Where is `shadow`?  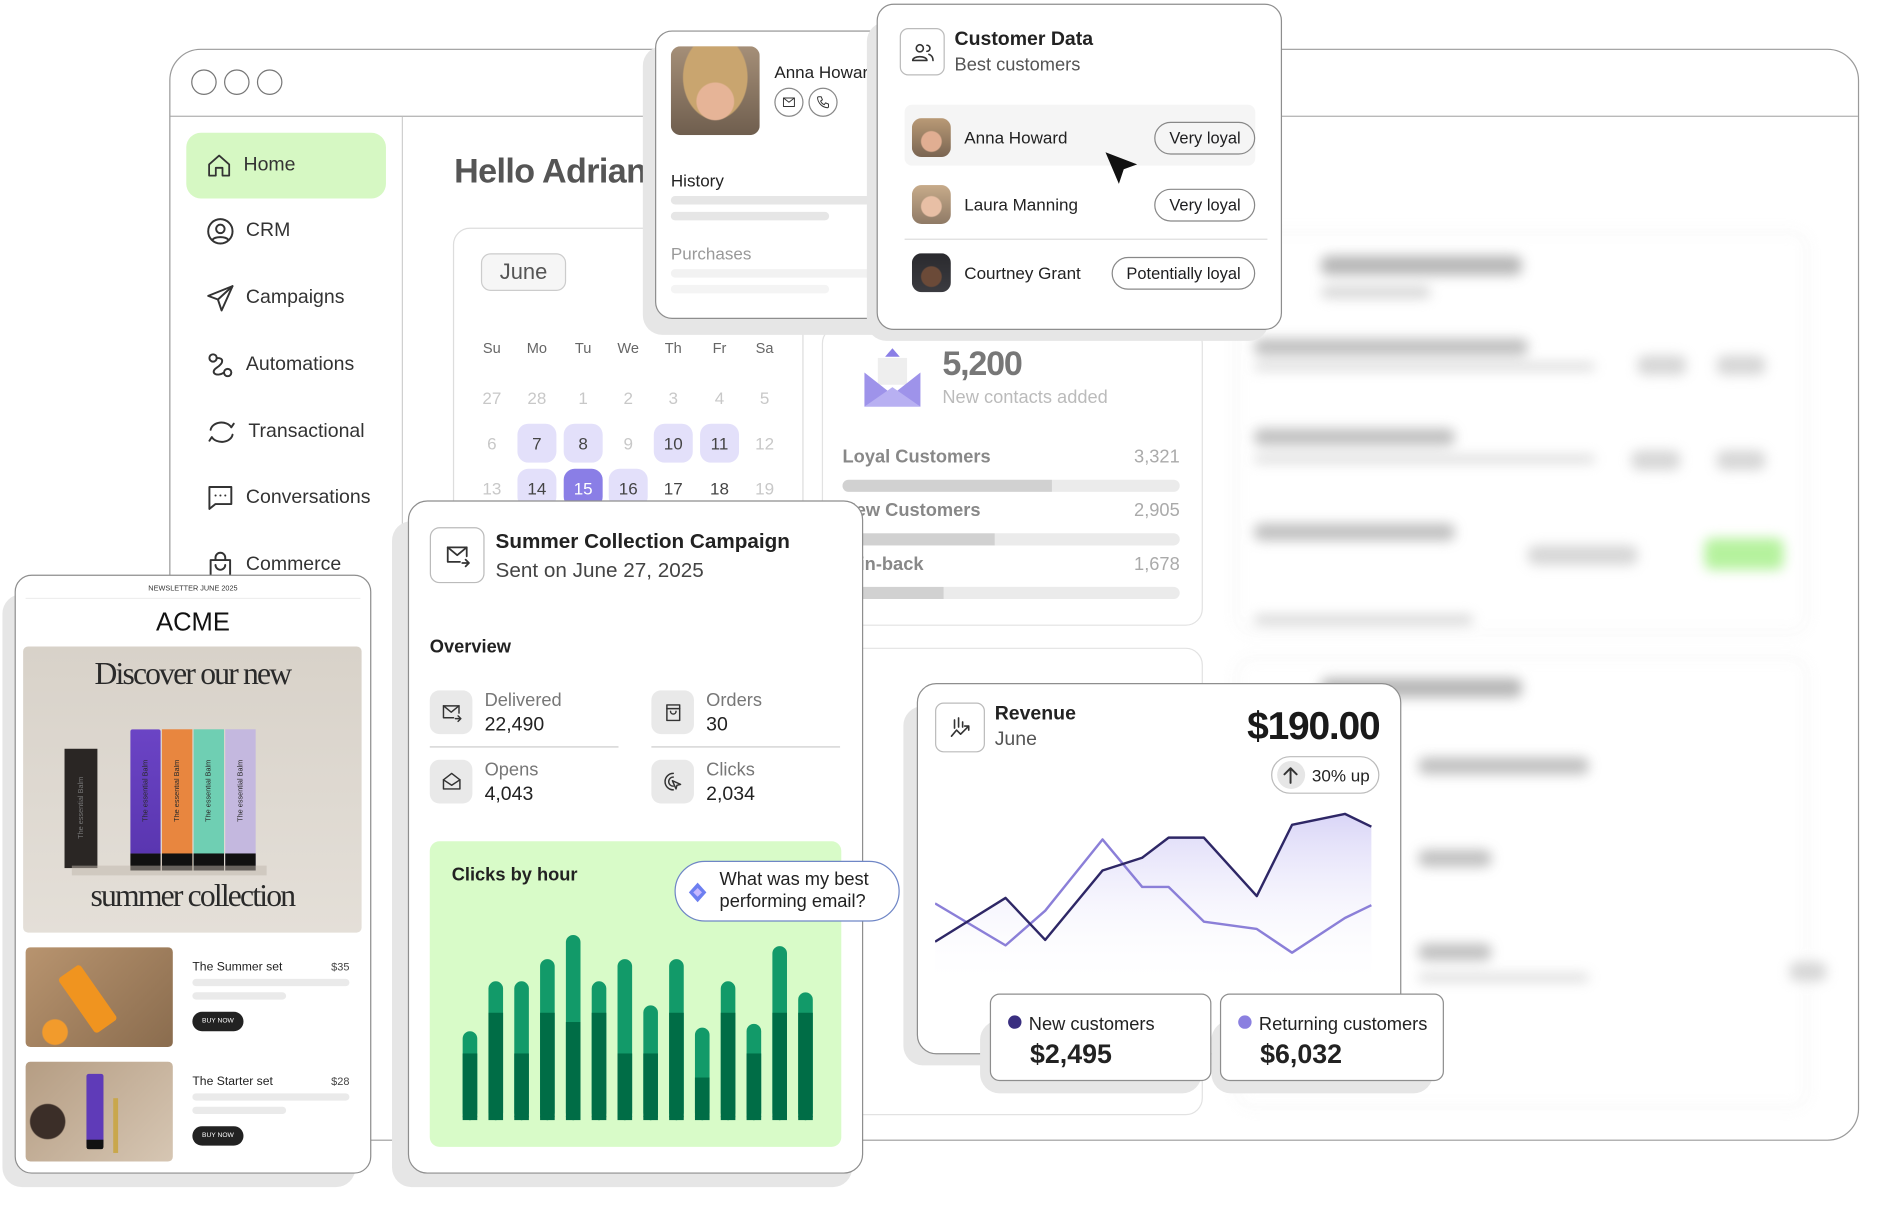
shadow is located at coordinates (169, 870).